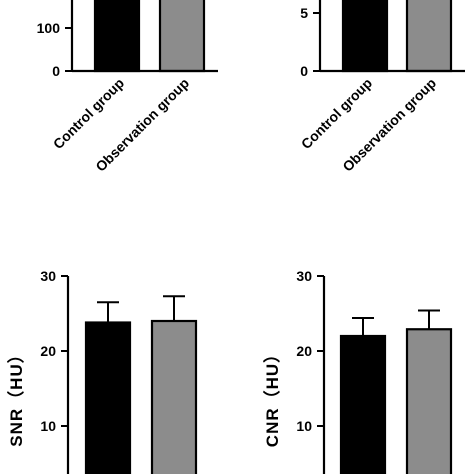  What do you see at coordinates (56, 71) in the screenshot?
I see `y-tick-label-top-left-0: 0` at bounding box center [56, 71].